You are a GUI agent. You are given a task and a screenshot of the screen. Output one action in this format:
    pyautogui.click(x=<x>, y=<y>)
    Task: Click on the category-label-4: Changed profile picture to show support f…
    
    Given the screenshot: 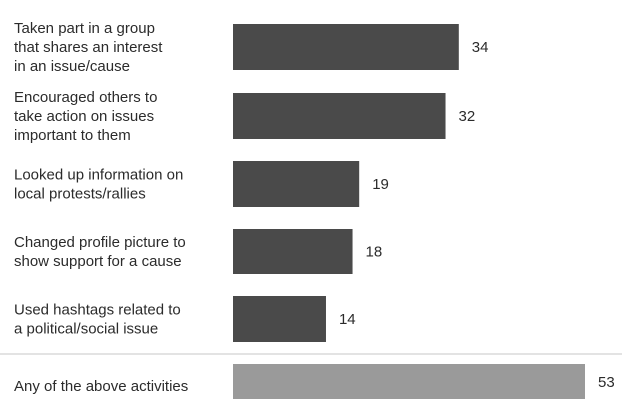 What is the action you would take?
    pyautogui.click(x=100, y=252)
    